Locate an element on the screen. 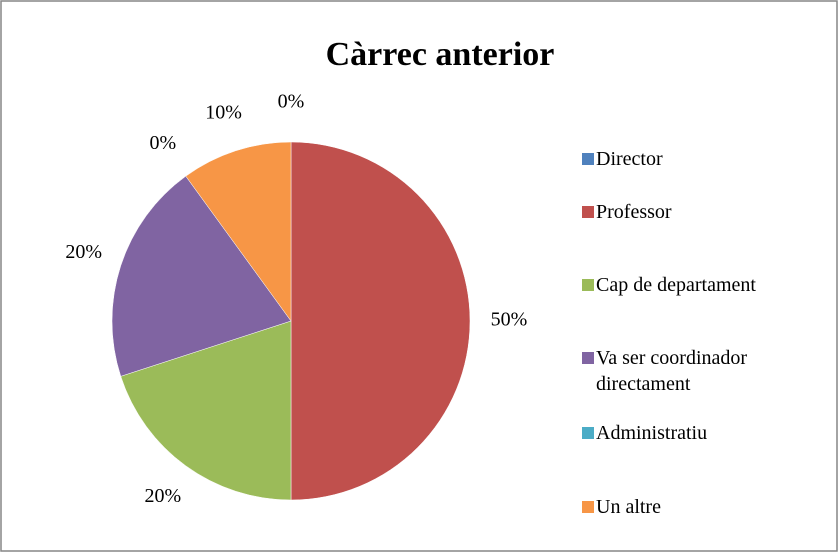 The image size is (838, 552). data-label: 10% is located at coordinates (223, 112).